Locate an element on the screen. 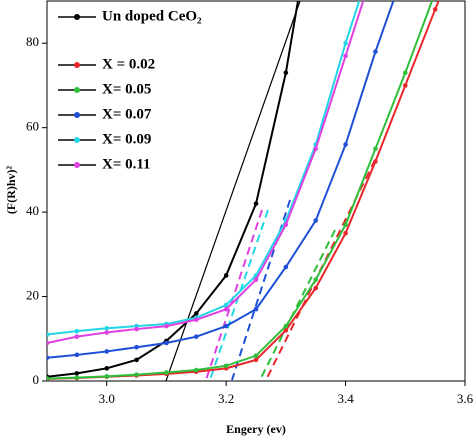 This screenshot has height=440, width=474. x-tick-label: 3.4 is located at coordinates (345, 398).